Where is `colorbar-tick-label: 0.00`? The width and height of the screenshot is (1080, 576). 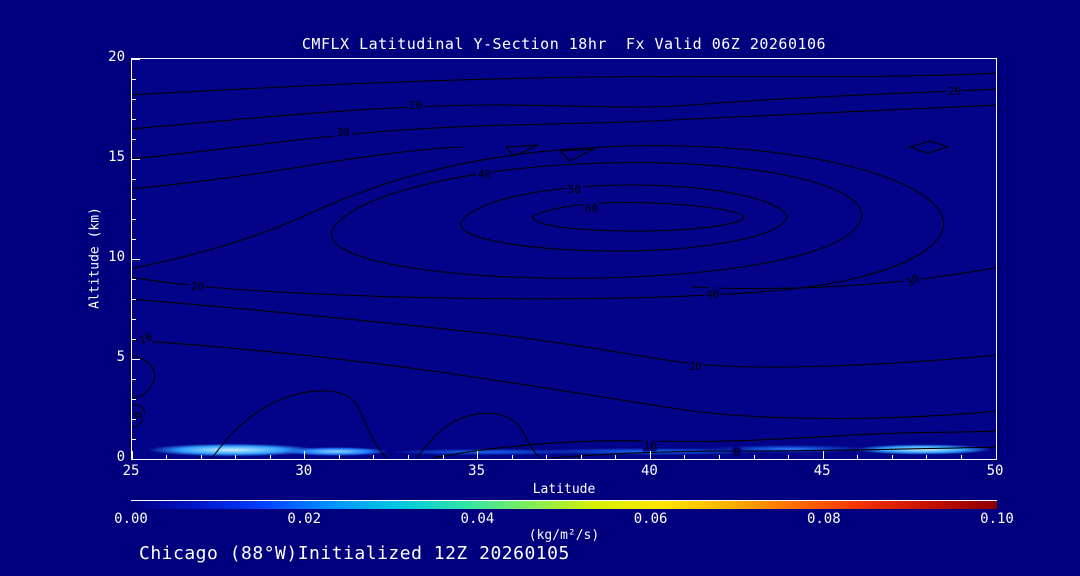
colorbar-tick-label: 0.00 is located at coordinates (131, 519).